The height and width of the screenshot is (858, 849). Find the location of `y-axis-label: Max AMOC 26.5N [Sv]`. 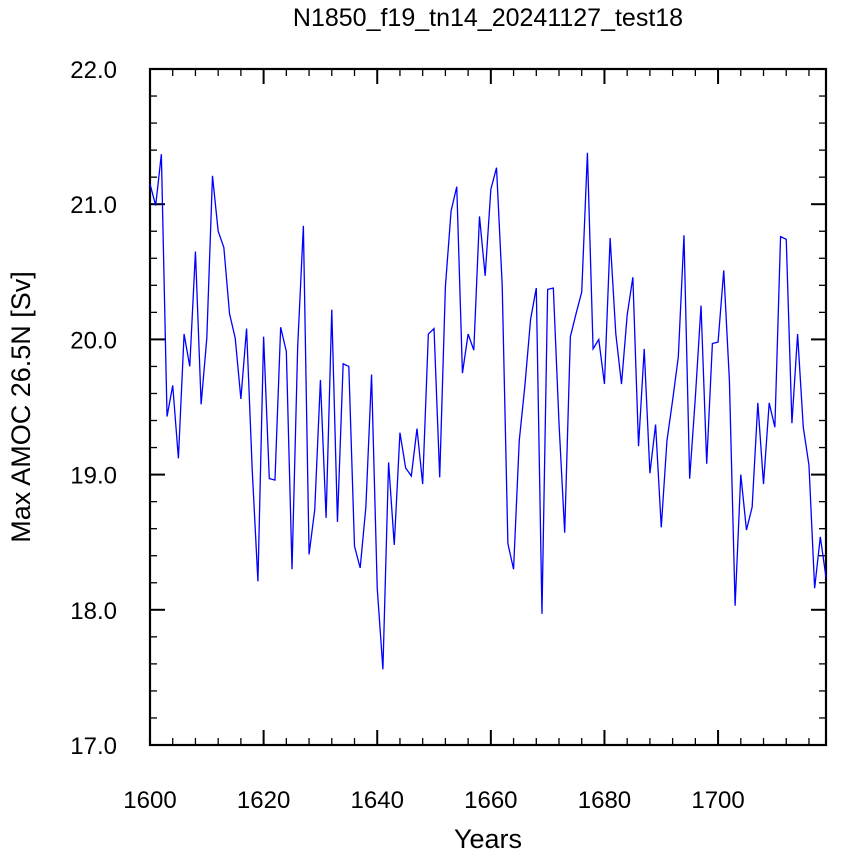

y-axis-label: Max AMOC 26.5N [Sv] is located at coordinates (21, 407).